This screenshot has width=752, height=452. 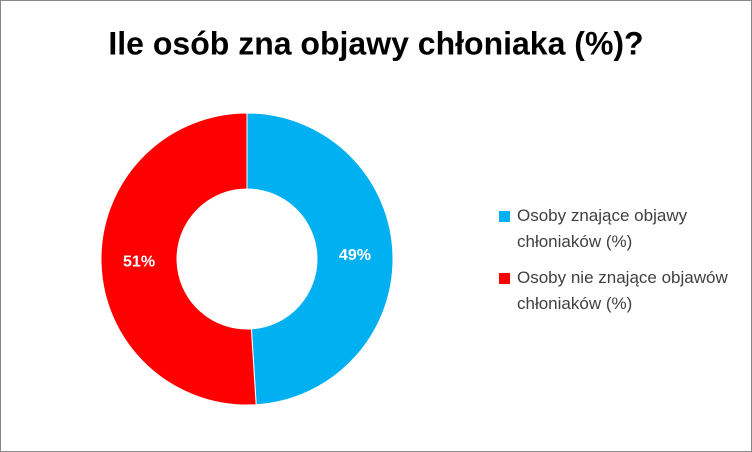 I want to click on legend-item: Osoby znające objawy chłoniaków (%), so click(x=619, y=229).